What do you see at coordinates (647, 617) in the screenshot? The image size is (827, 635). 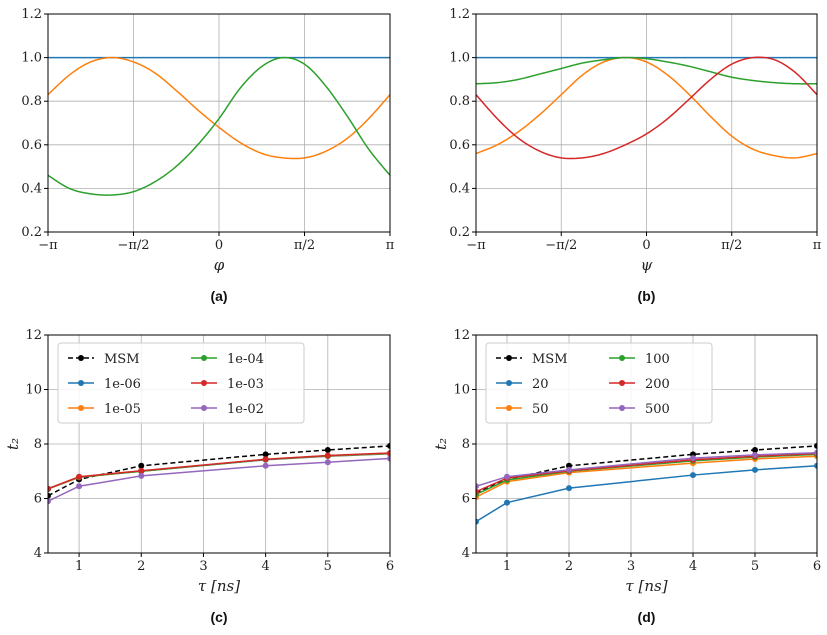 I see `panel-caption: (d)` at bounding box center [647, 617].